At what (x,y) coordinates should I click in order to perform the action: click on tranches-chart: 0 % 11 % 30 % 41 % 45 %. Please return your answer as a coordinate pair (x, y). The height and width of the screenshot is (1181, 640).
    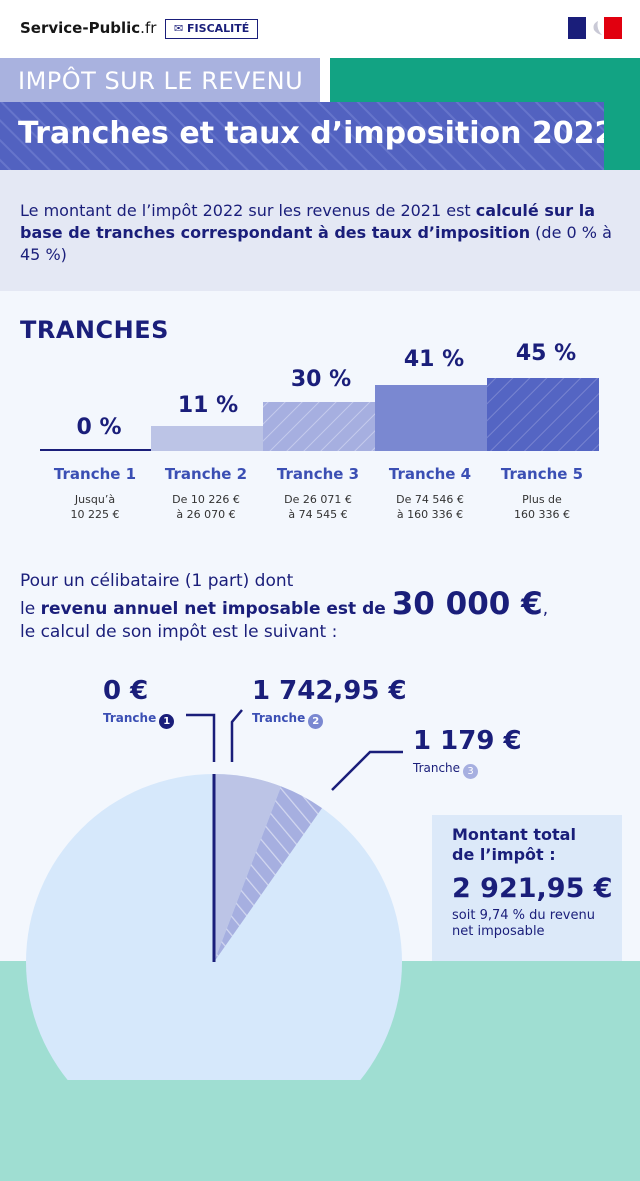
    Looking at the image, I should click on (319, 396).